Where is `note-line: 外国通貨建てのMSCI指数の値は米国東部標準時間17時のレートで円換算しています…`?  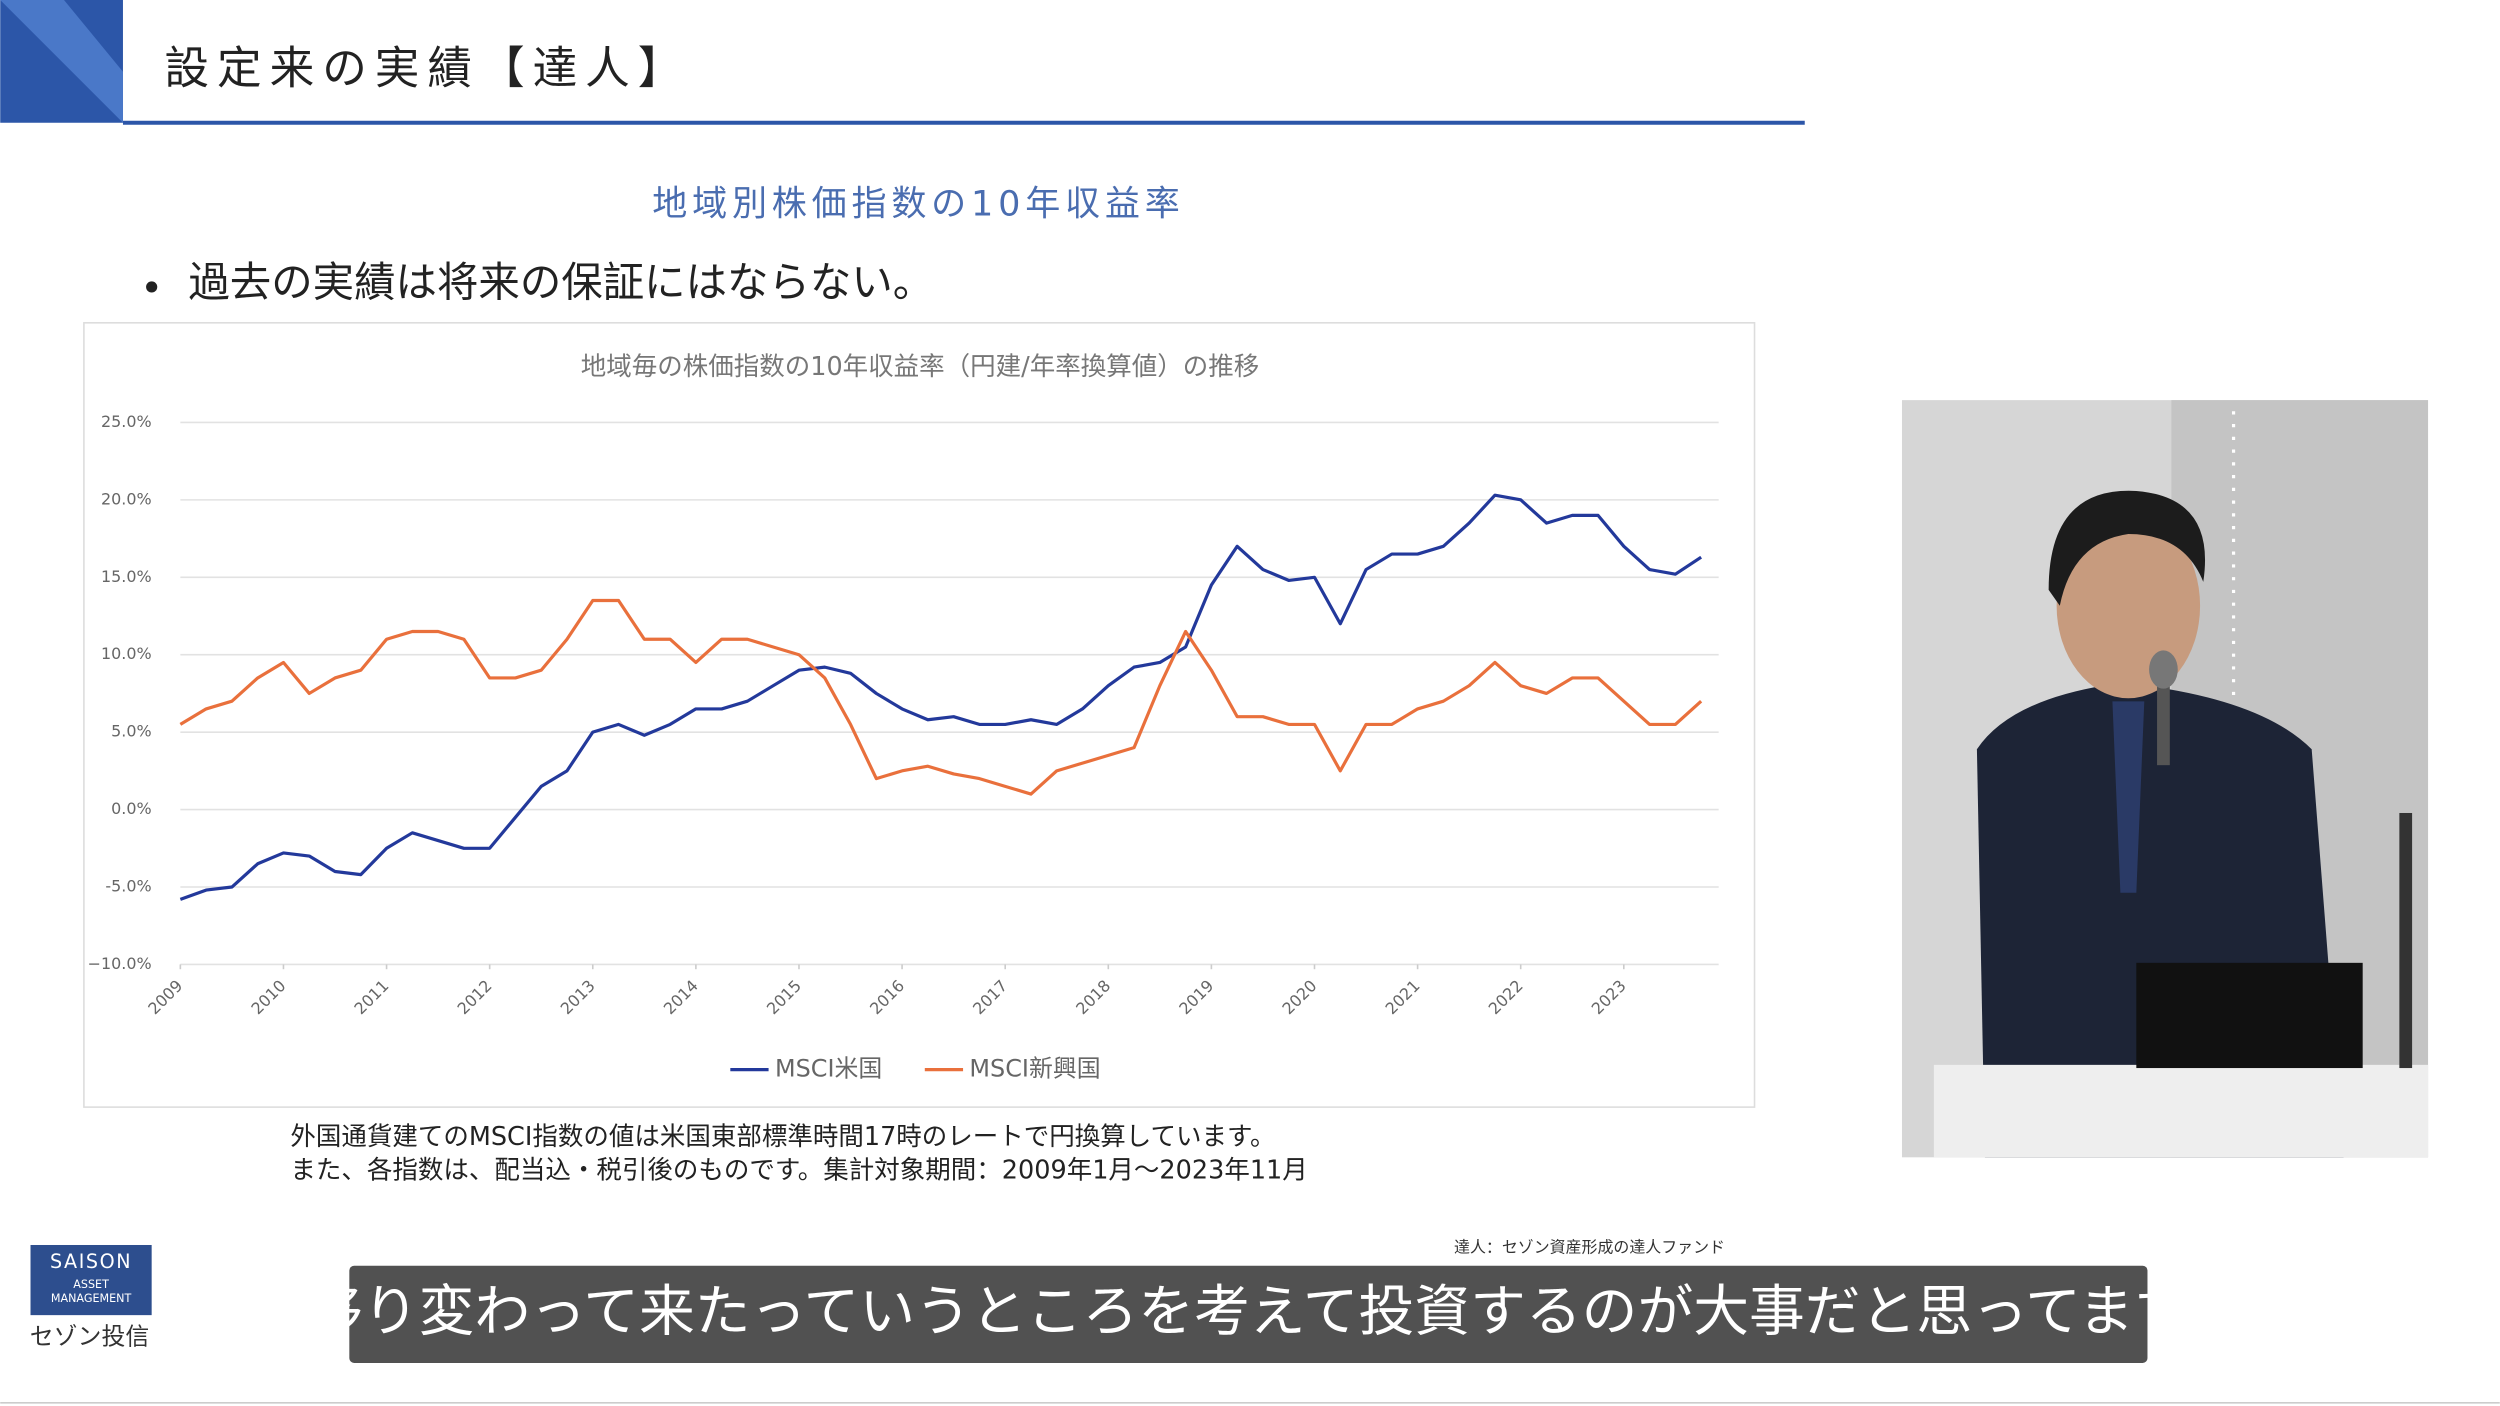 note-line: 外国通貨建てのMSCI指数の値は米国東部標準時間17時のレートで円換算しています… is located at coordinates (782, 1137).